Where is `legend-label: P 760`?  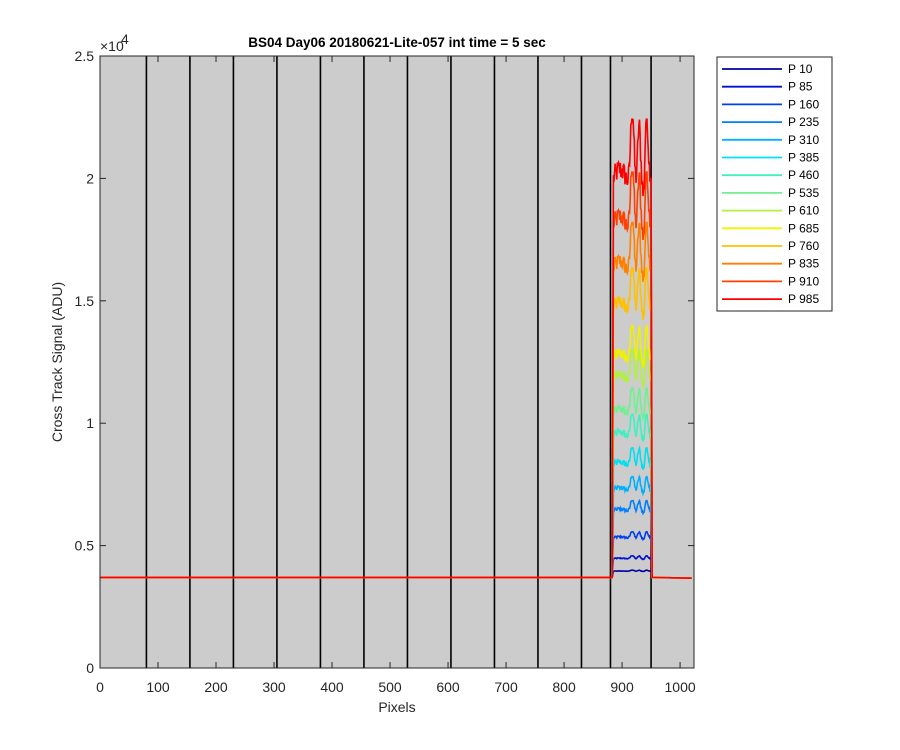 legend-label: P 760 is located at coordinates (803, 246).